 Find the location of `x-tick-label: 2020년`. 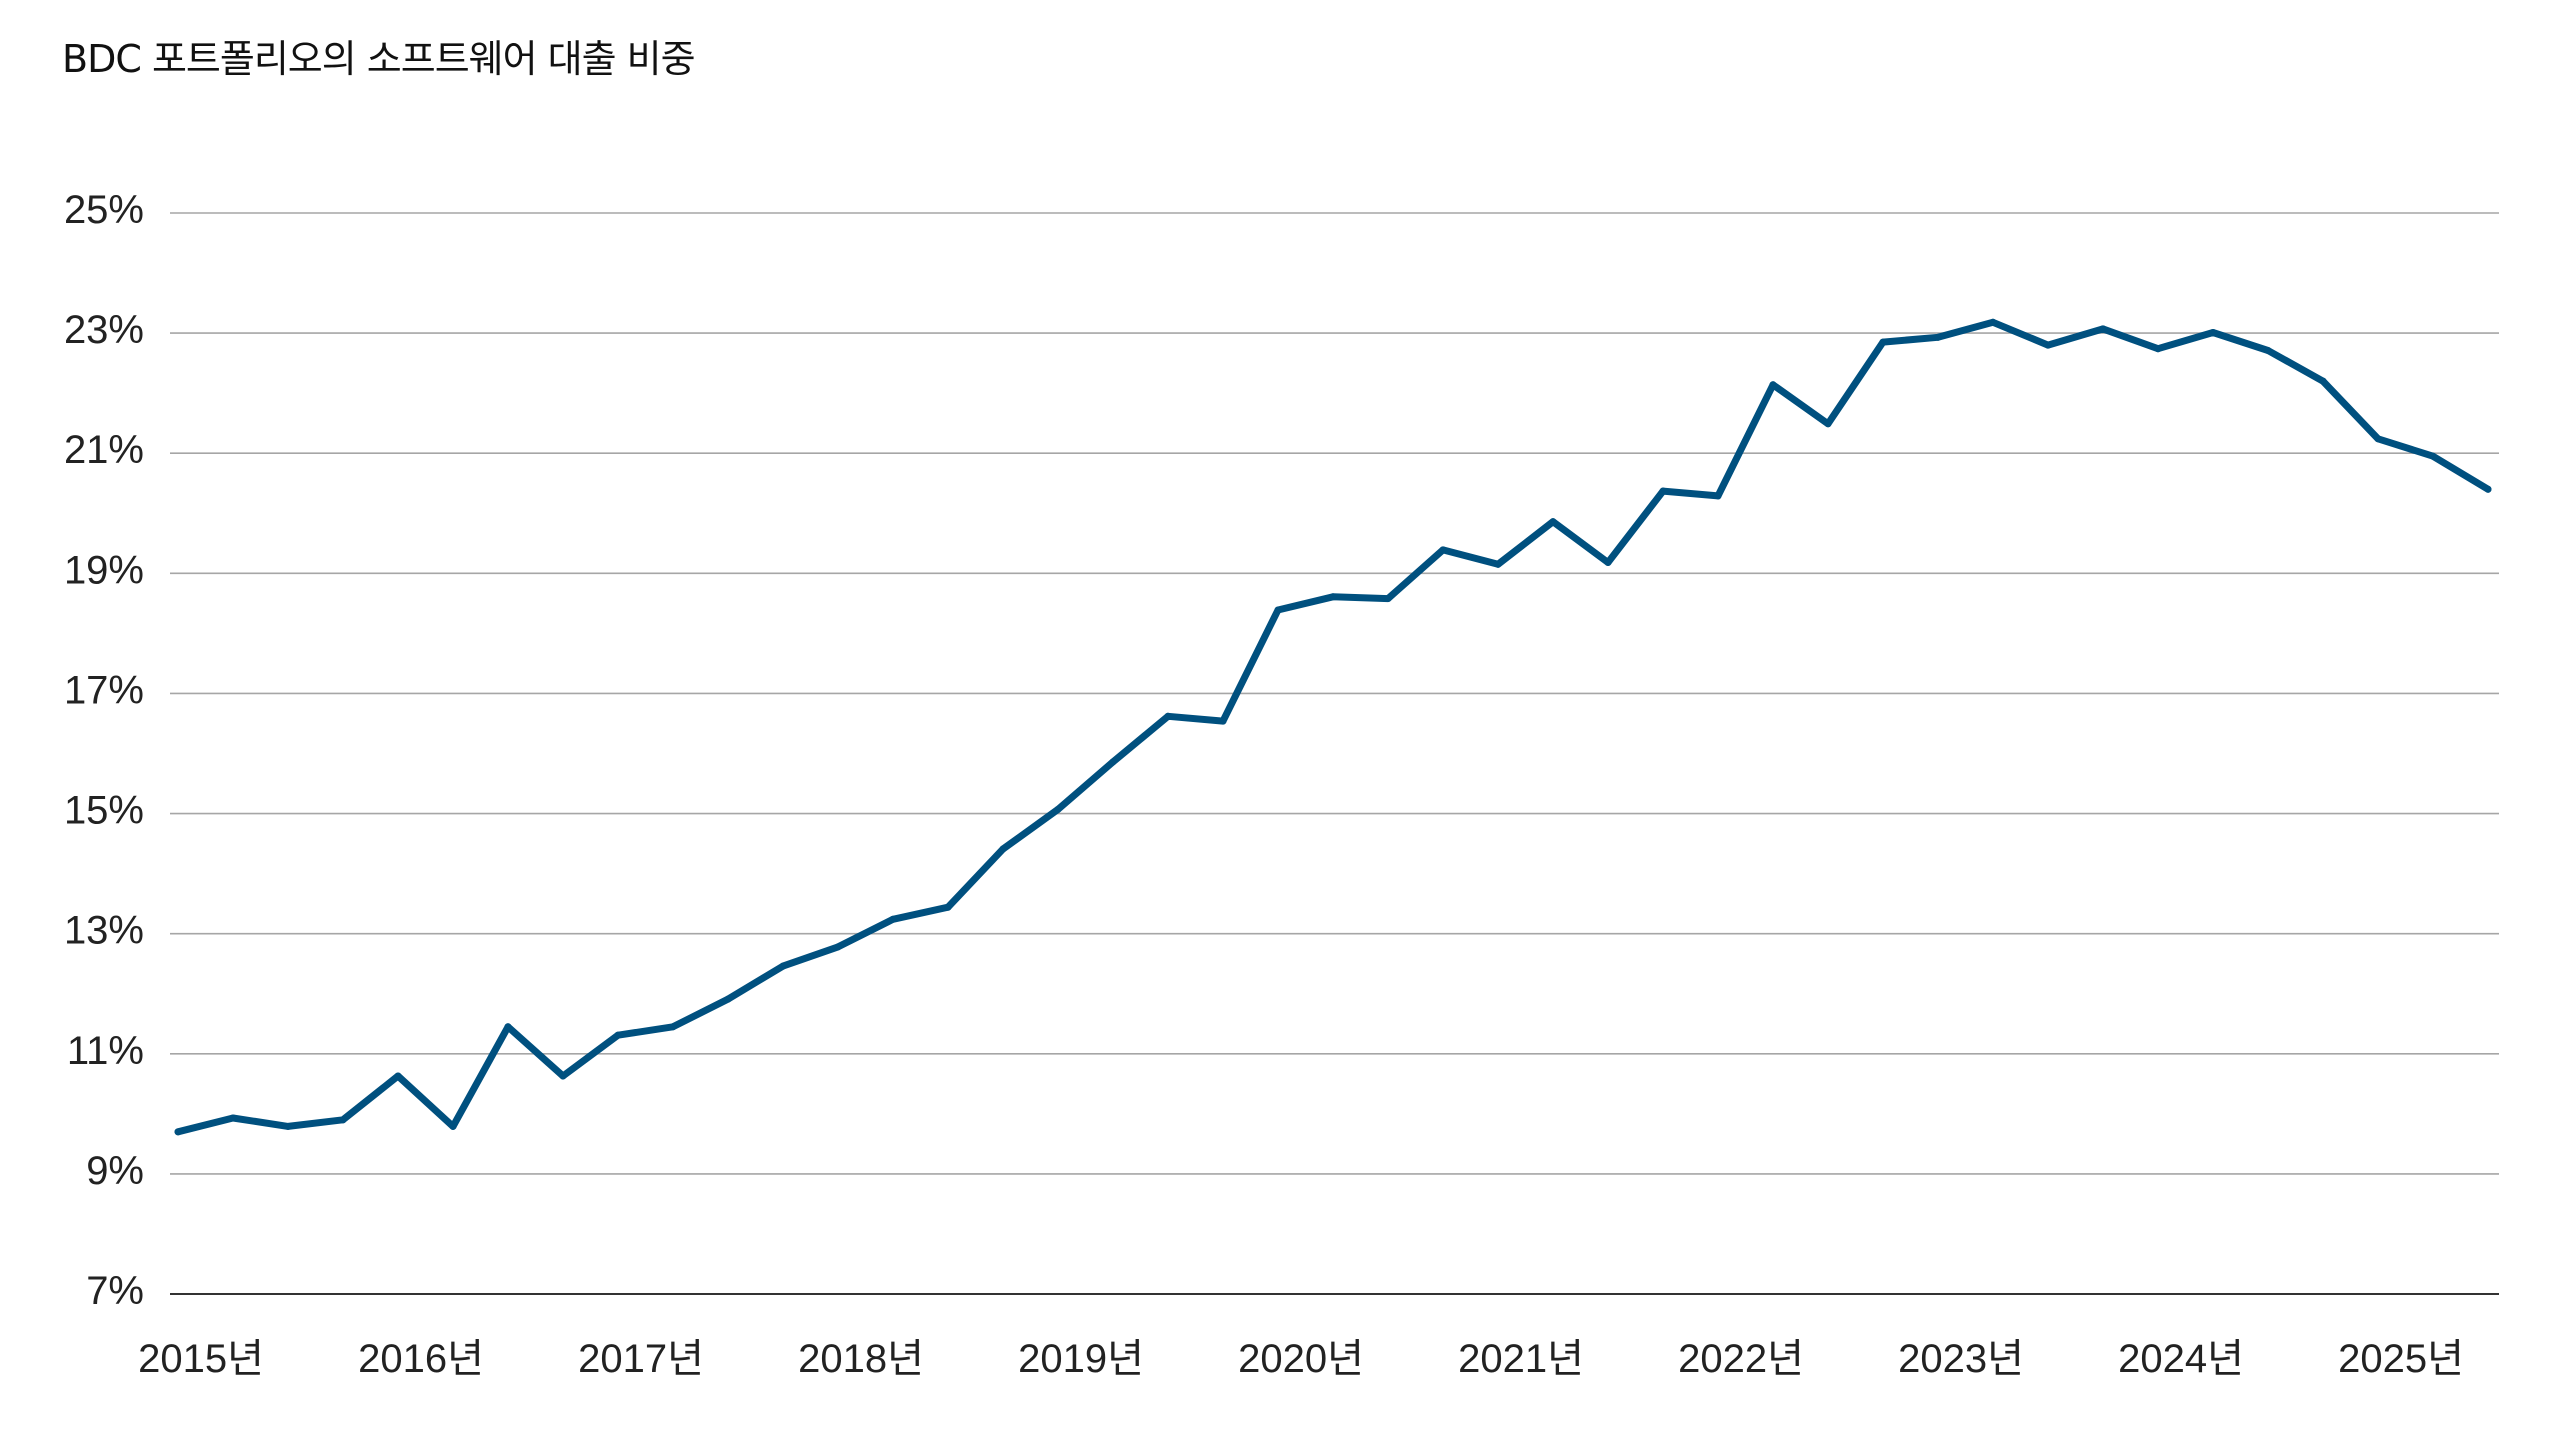

x-tick-label: 2020년 is located at coordinates (1301, 1359).